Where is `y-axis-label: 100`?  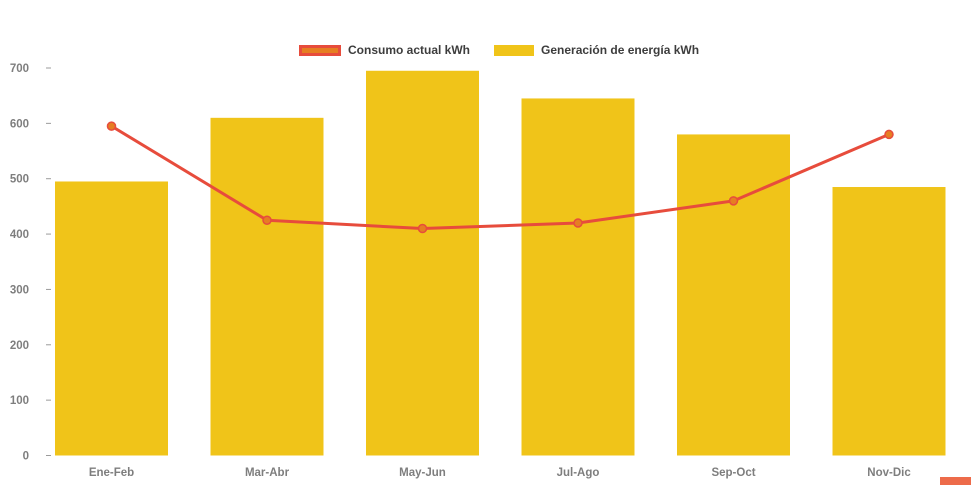
y-axis-label: 100 is located at coordinates (19, 401).